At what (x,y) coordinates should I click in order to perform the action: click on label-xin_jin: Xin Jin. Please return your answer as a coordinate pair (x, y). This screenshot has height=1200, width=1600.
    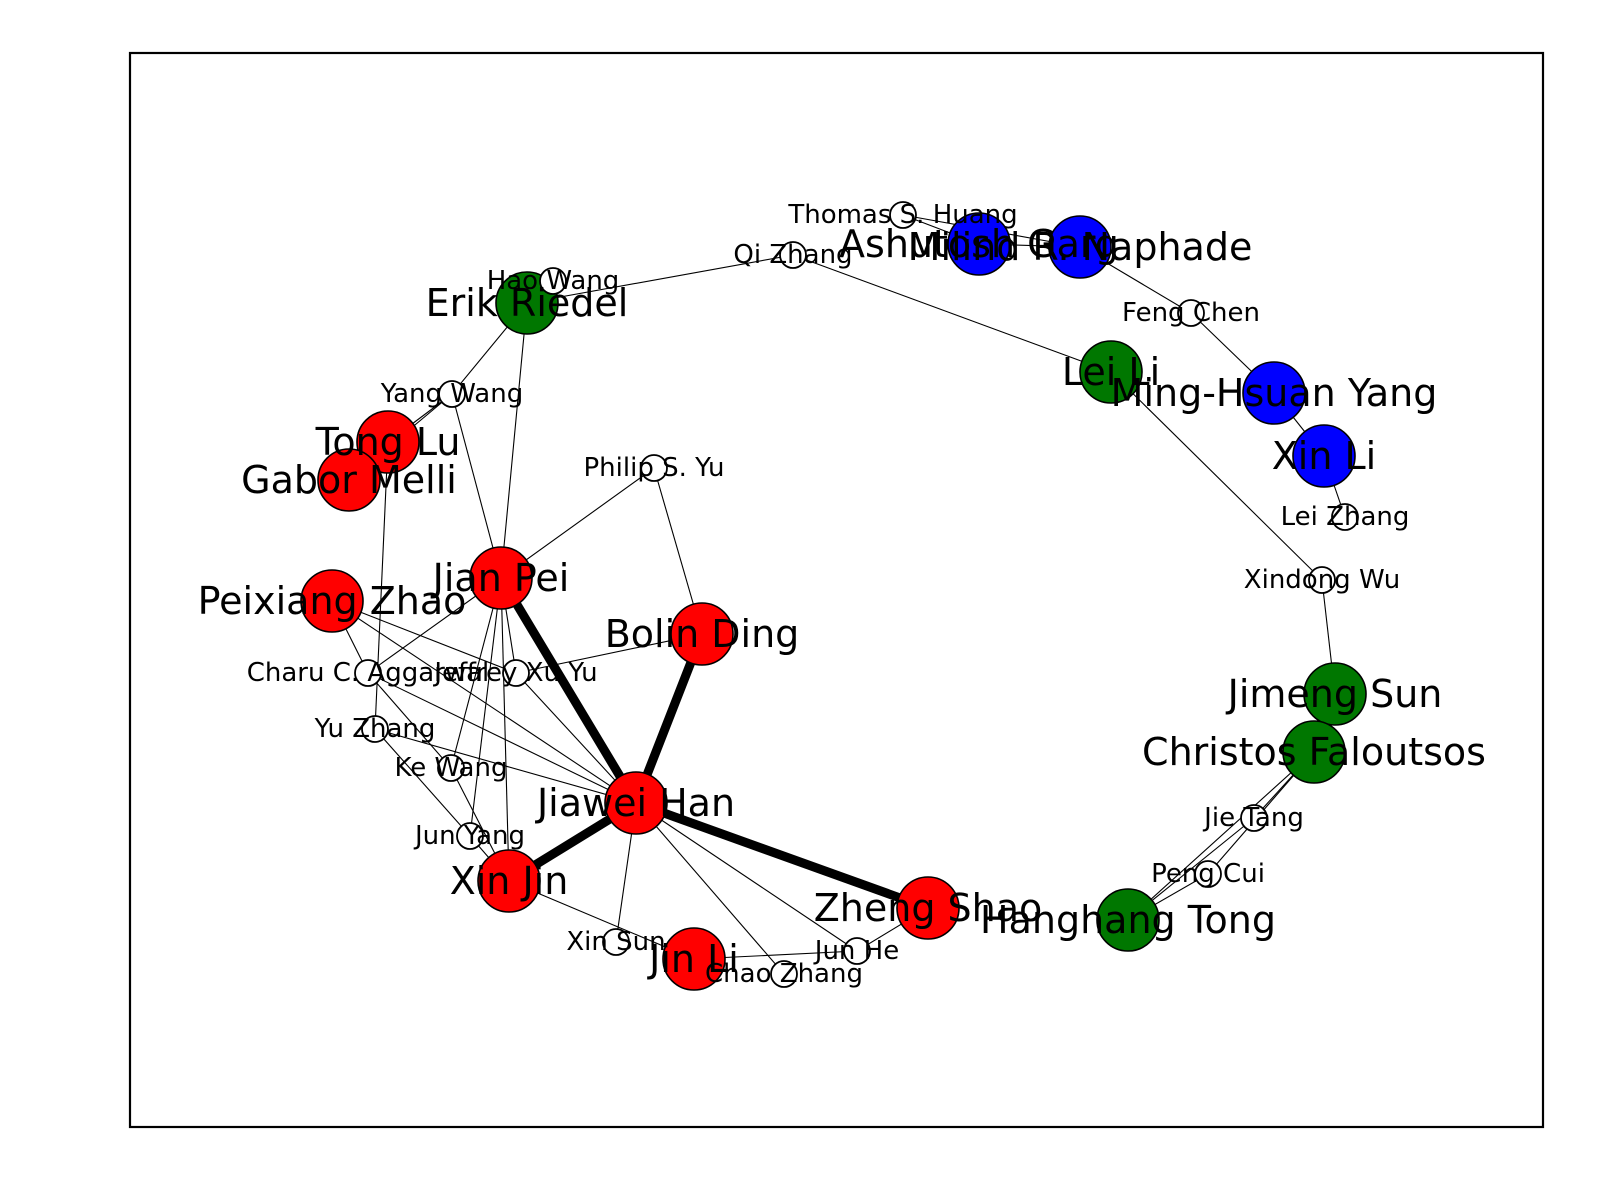
    Looking at the image, I should click on (509, 881).